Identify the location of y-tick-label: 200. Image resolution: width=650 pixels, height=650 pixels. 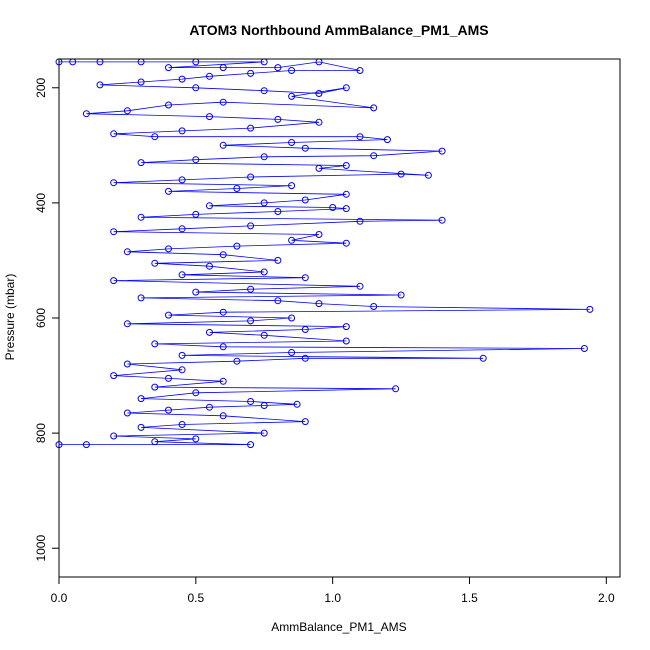
(41, 87).